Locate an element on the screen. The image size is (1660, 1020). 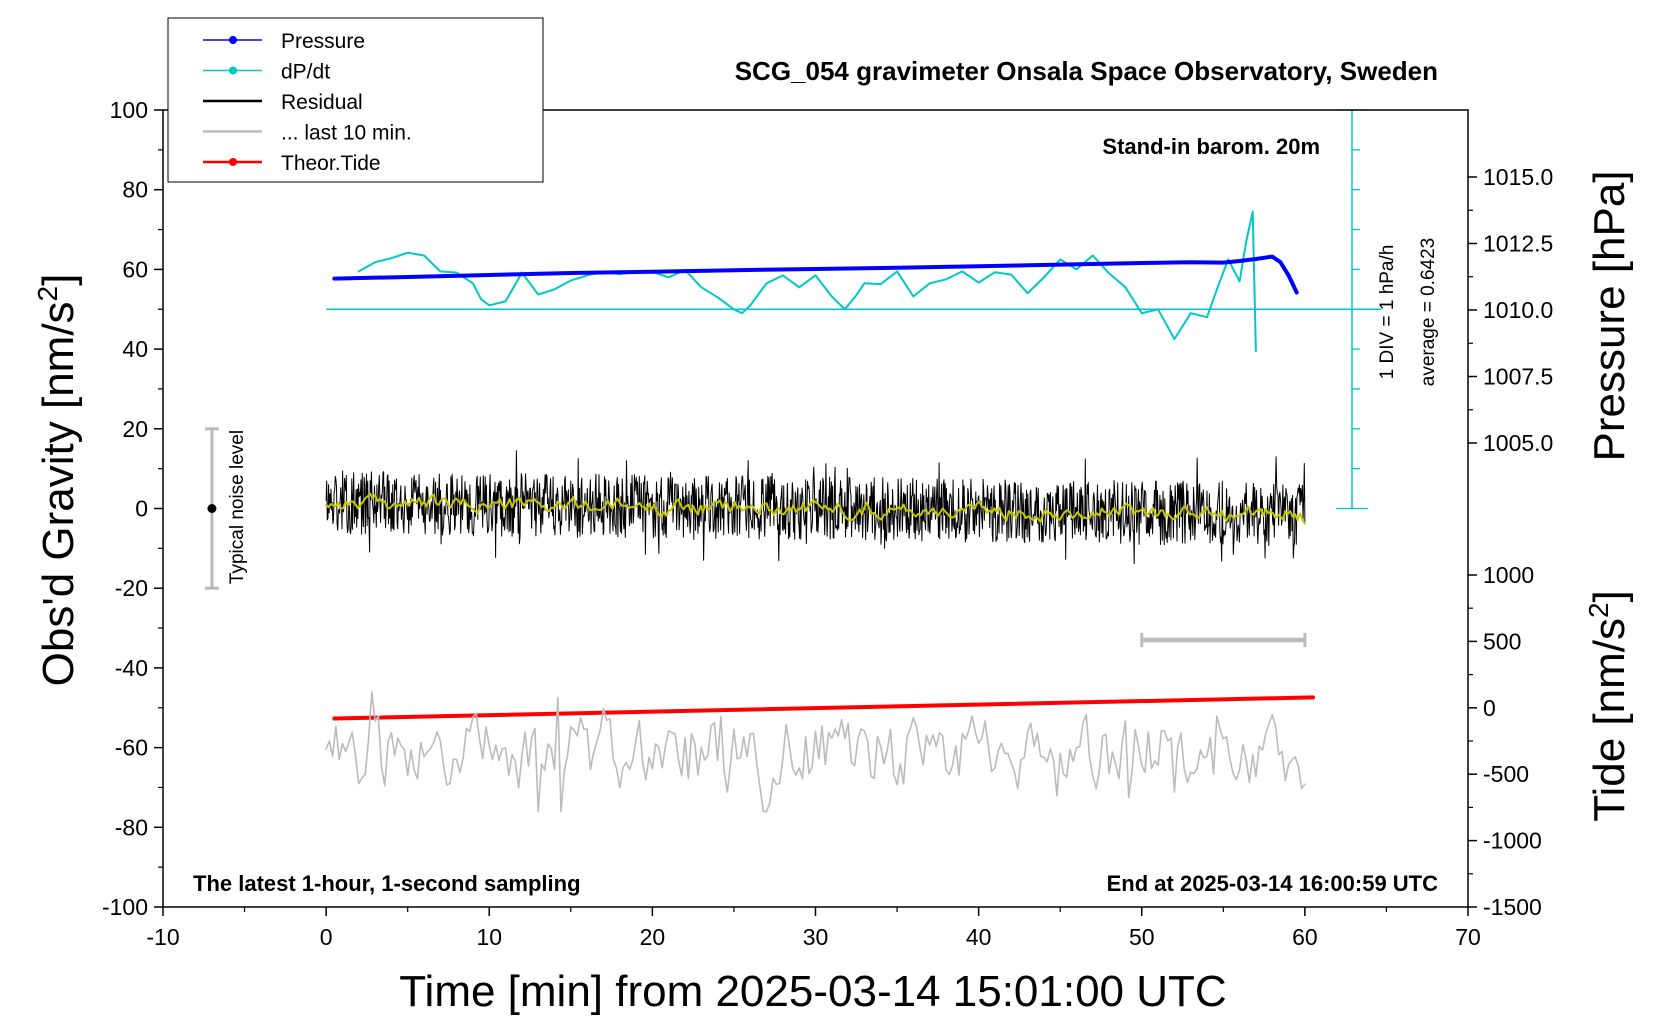
x-tick-label-0: -10 is located at coordinates (162, 937).